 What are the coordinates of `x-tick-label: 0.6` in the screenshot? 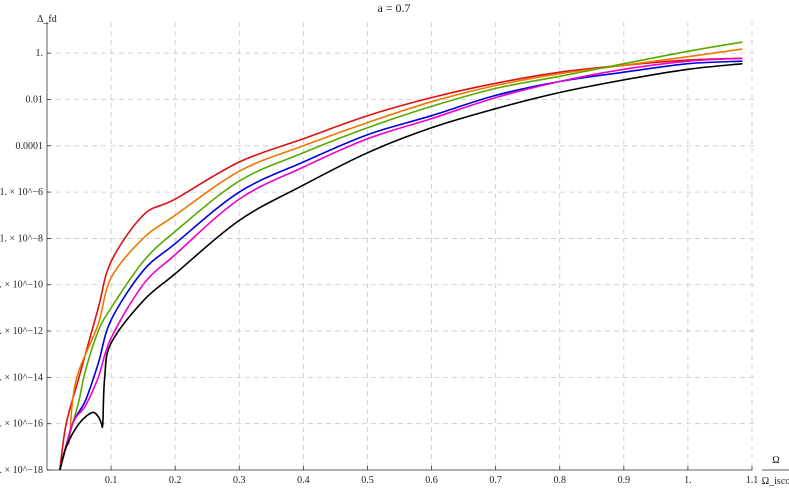 It's located at (431, 480).